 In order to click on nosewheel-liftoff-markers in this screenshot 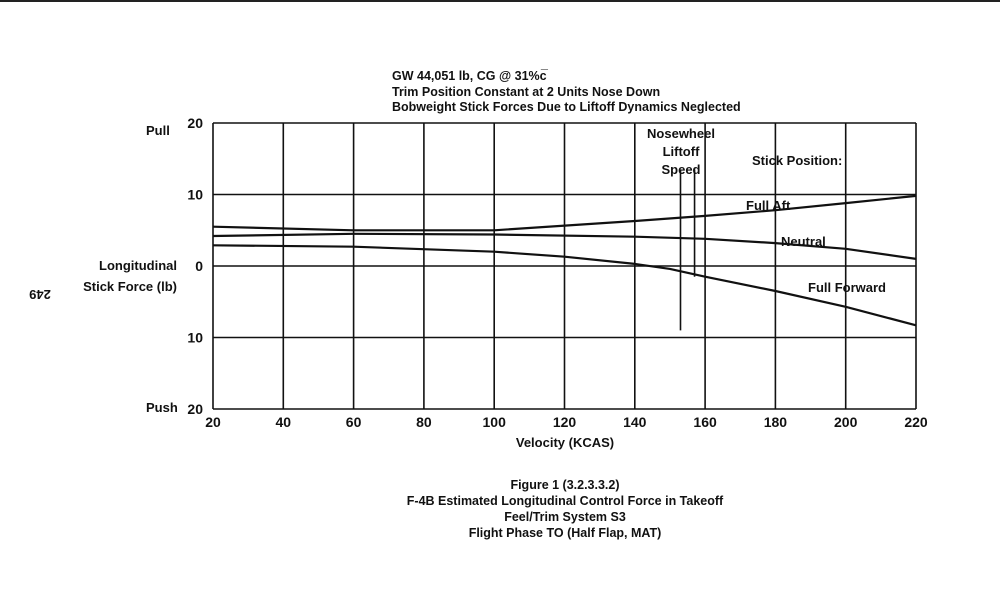, I will do `click(687, 250)`.